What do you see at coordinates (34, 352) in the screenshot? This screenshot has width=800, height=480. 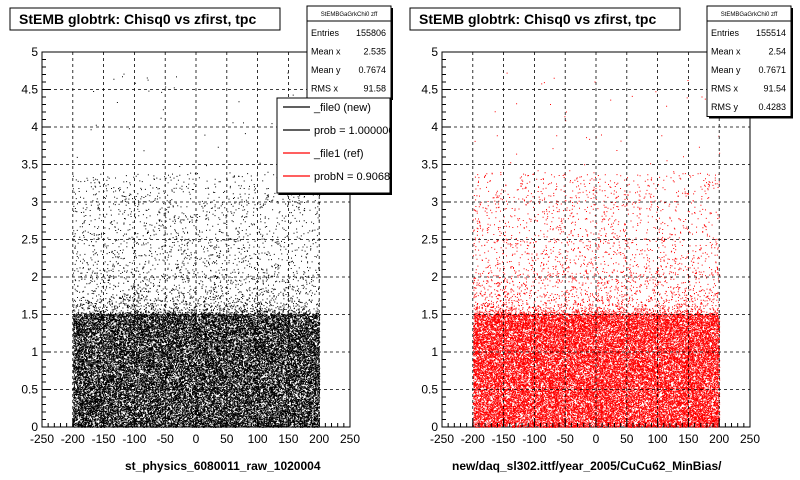 I see `left-y-tick-label: 1` at bounding box center [34, 352].